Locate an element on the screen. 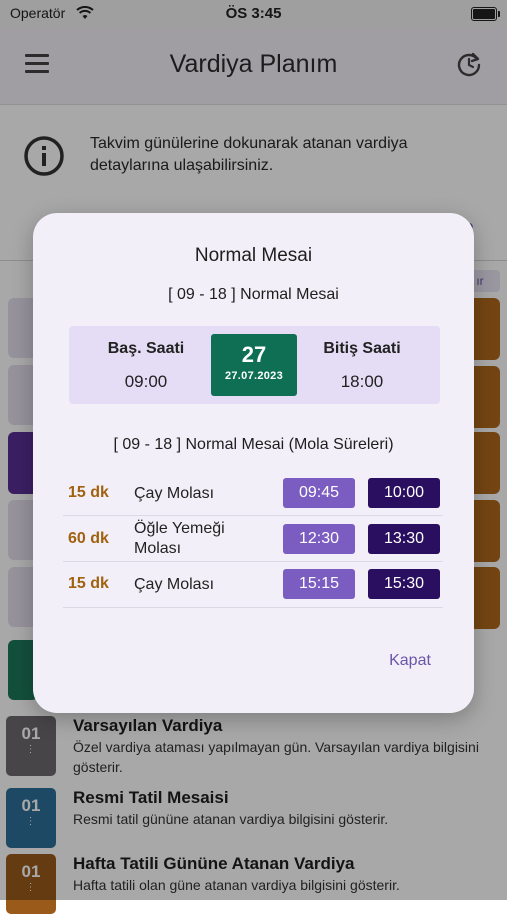 This screenshot has height=916, width=507. start-time-value: 09:00 is located at coordinates (146, 381).